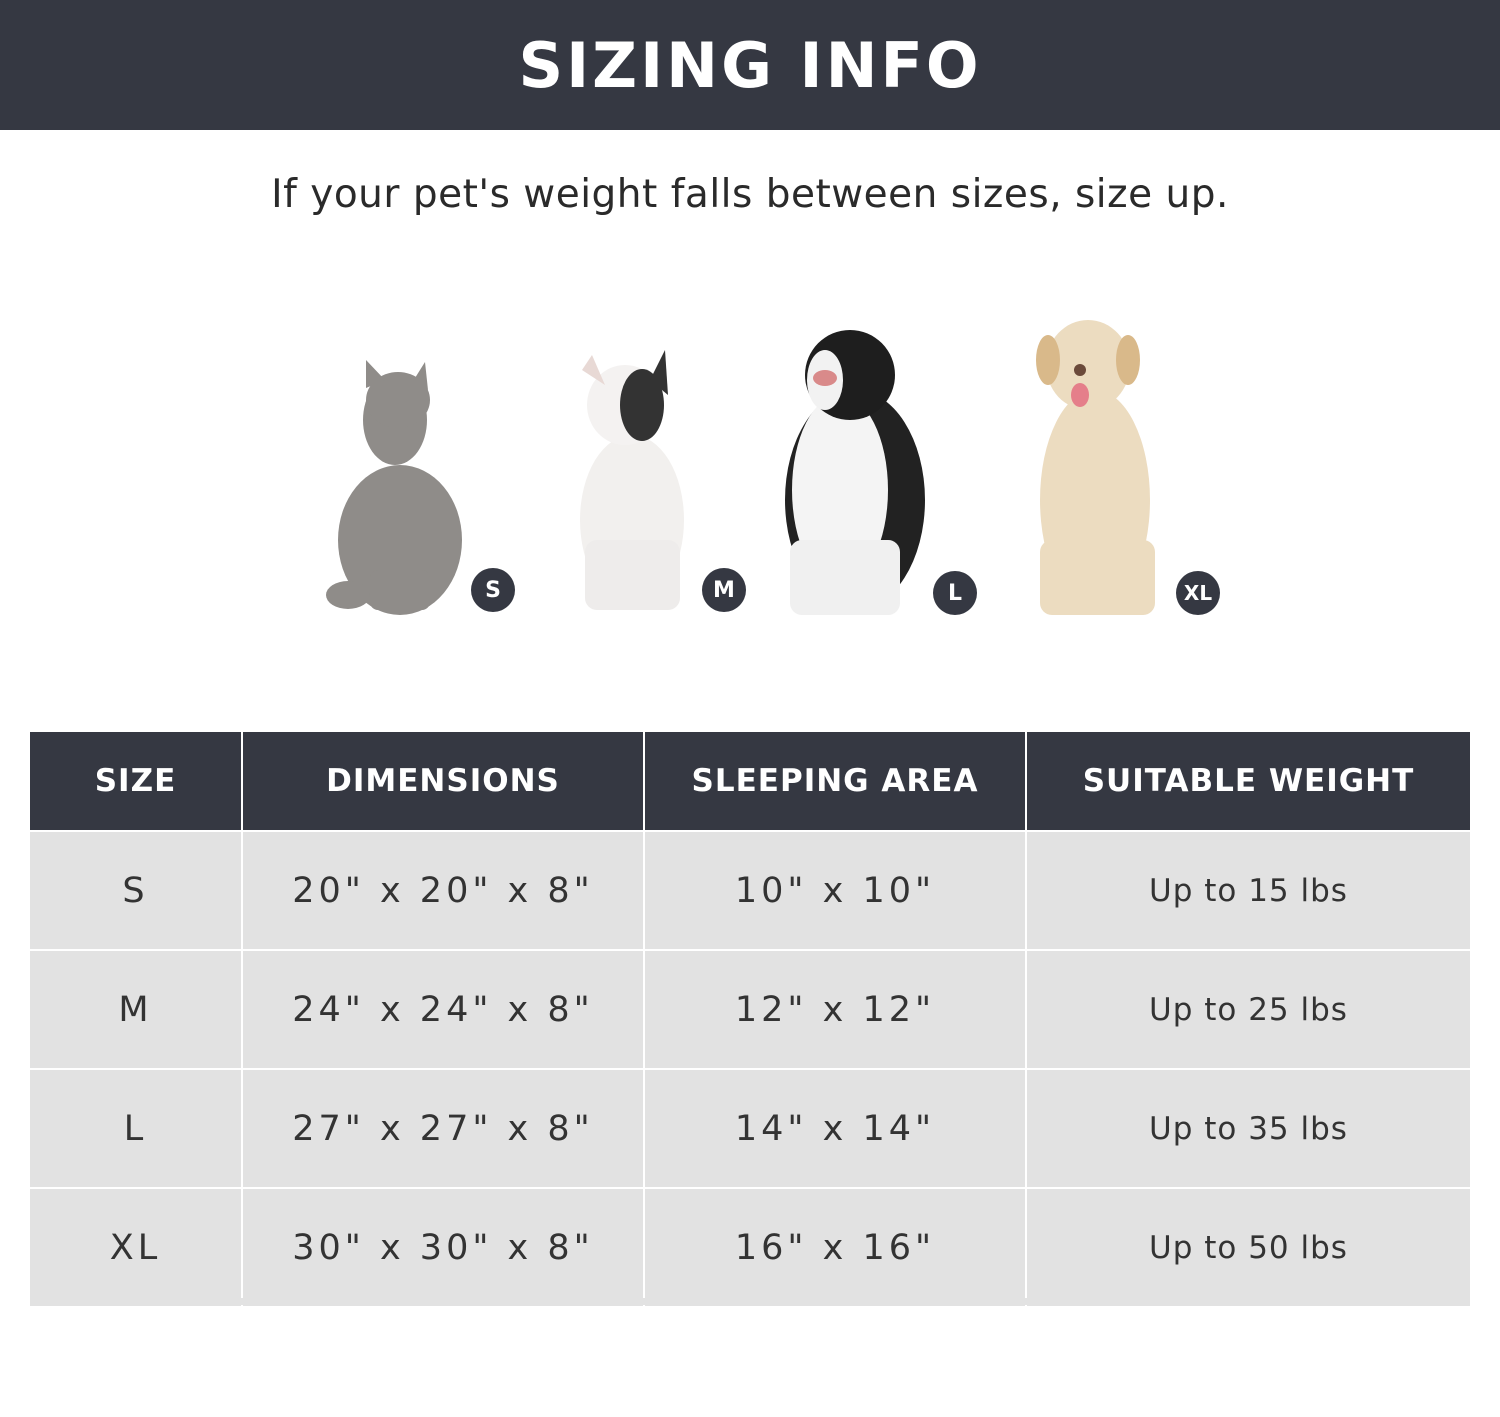 This screenshot has height=1417, width=1500. I want to click on cell-sleeping-area: 10" x 10", so click(835, 890).